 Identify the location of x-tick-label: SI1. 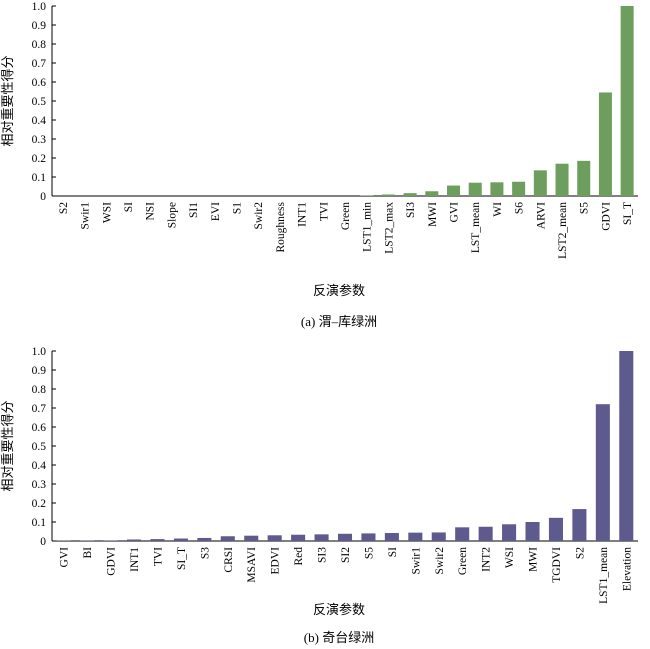
(194, 210).